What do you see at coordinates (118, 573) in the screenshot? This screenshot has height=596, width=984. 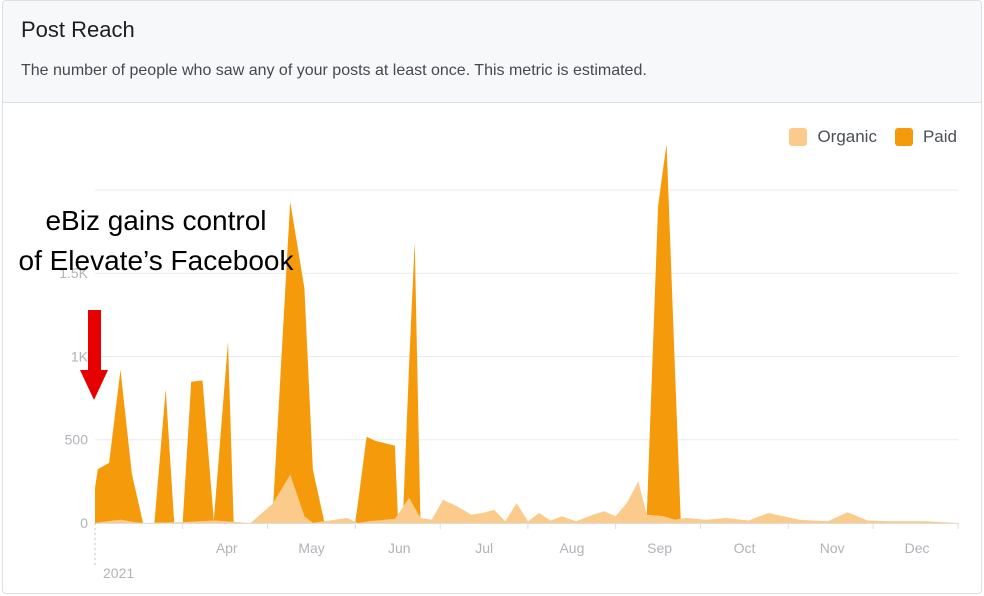 I see `year-label: 2021` at bounding box center [118, 573].